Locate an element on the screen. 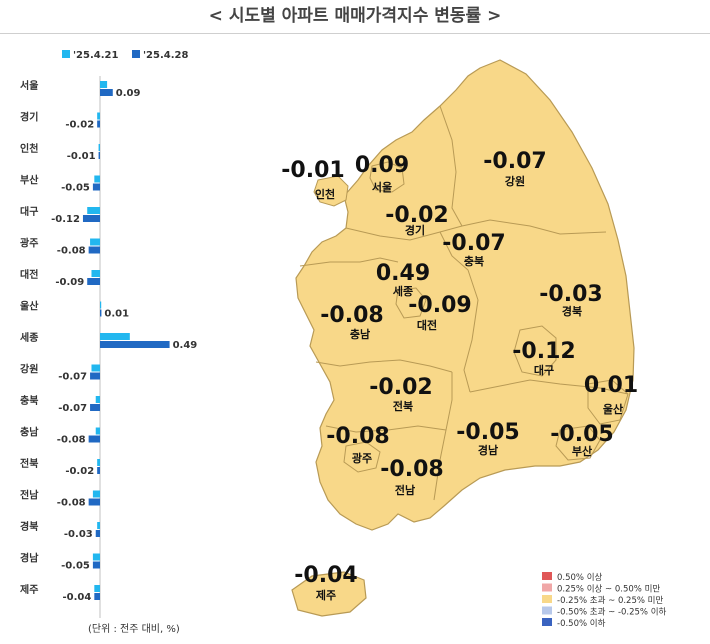 The image size is (710, 644). map-value-gwangju: -0.08 is located at coordinates (357, 436).